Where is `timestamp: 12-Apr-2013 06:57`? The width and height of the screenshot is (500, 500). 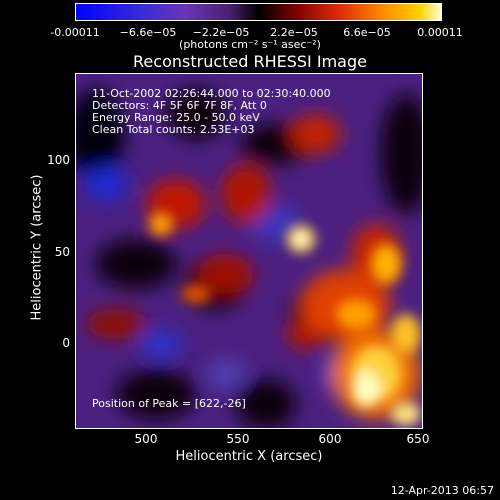 timestamp: 12-Apr-2013 06:57 is located at coordinates (442, 490).